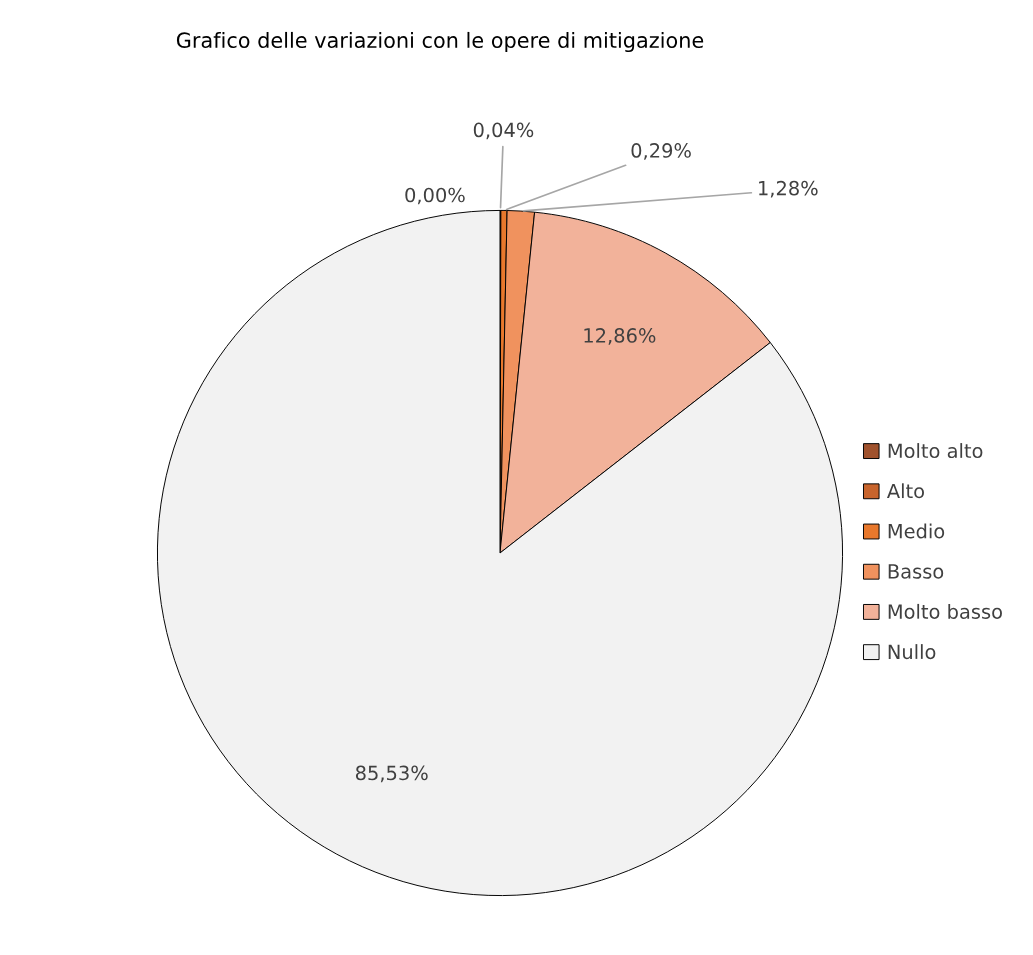  I want to click on data-label: 85,53%, so click(391, 774).